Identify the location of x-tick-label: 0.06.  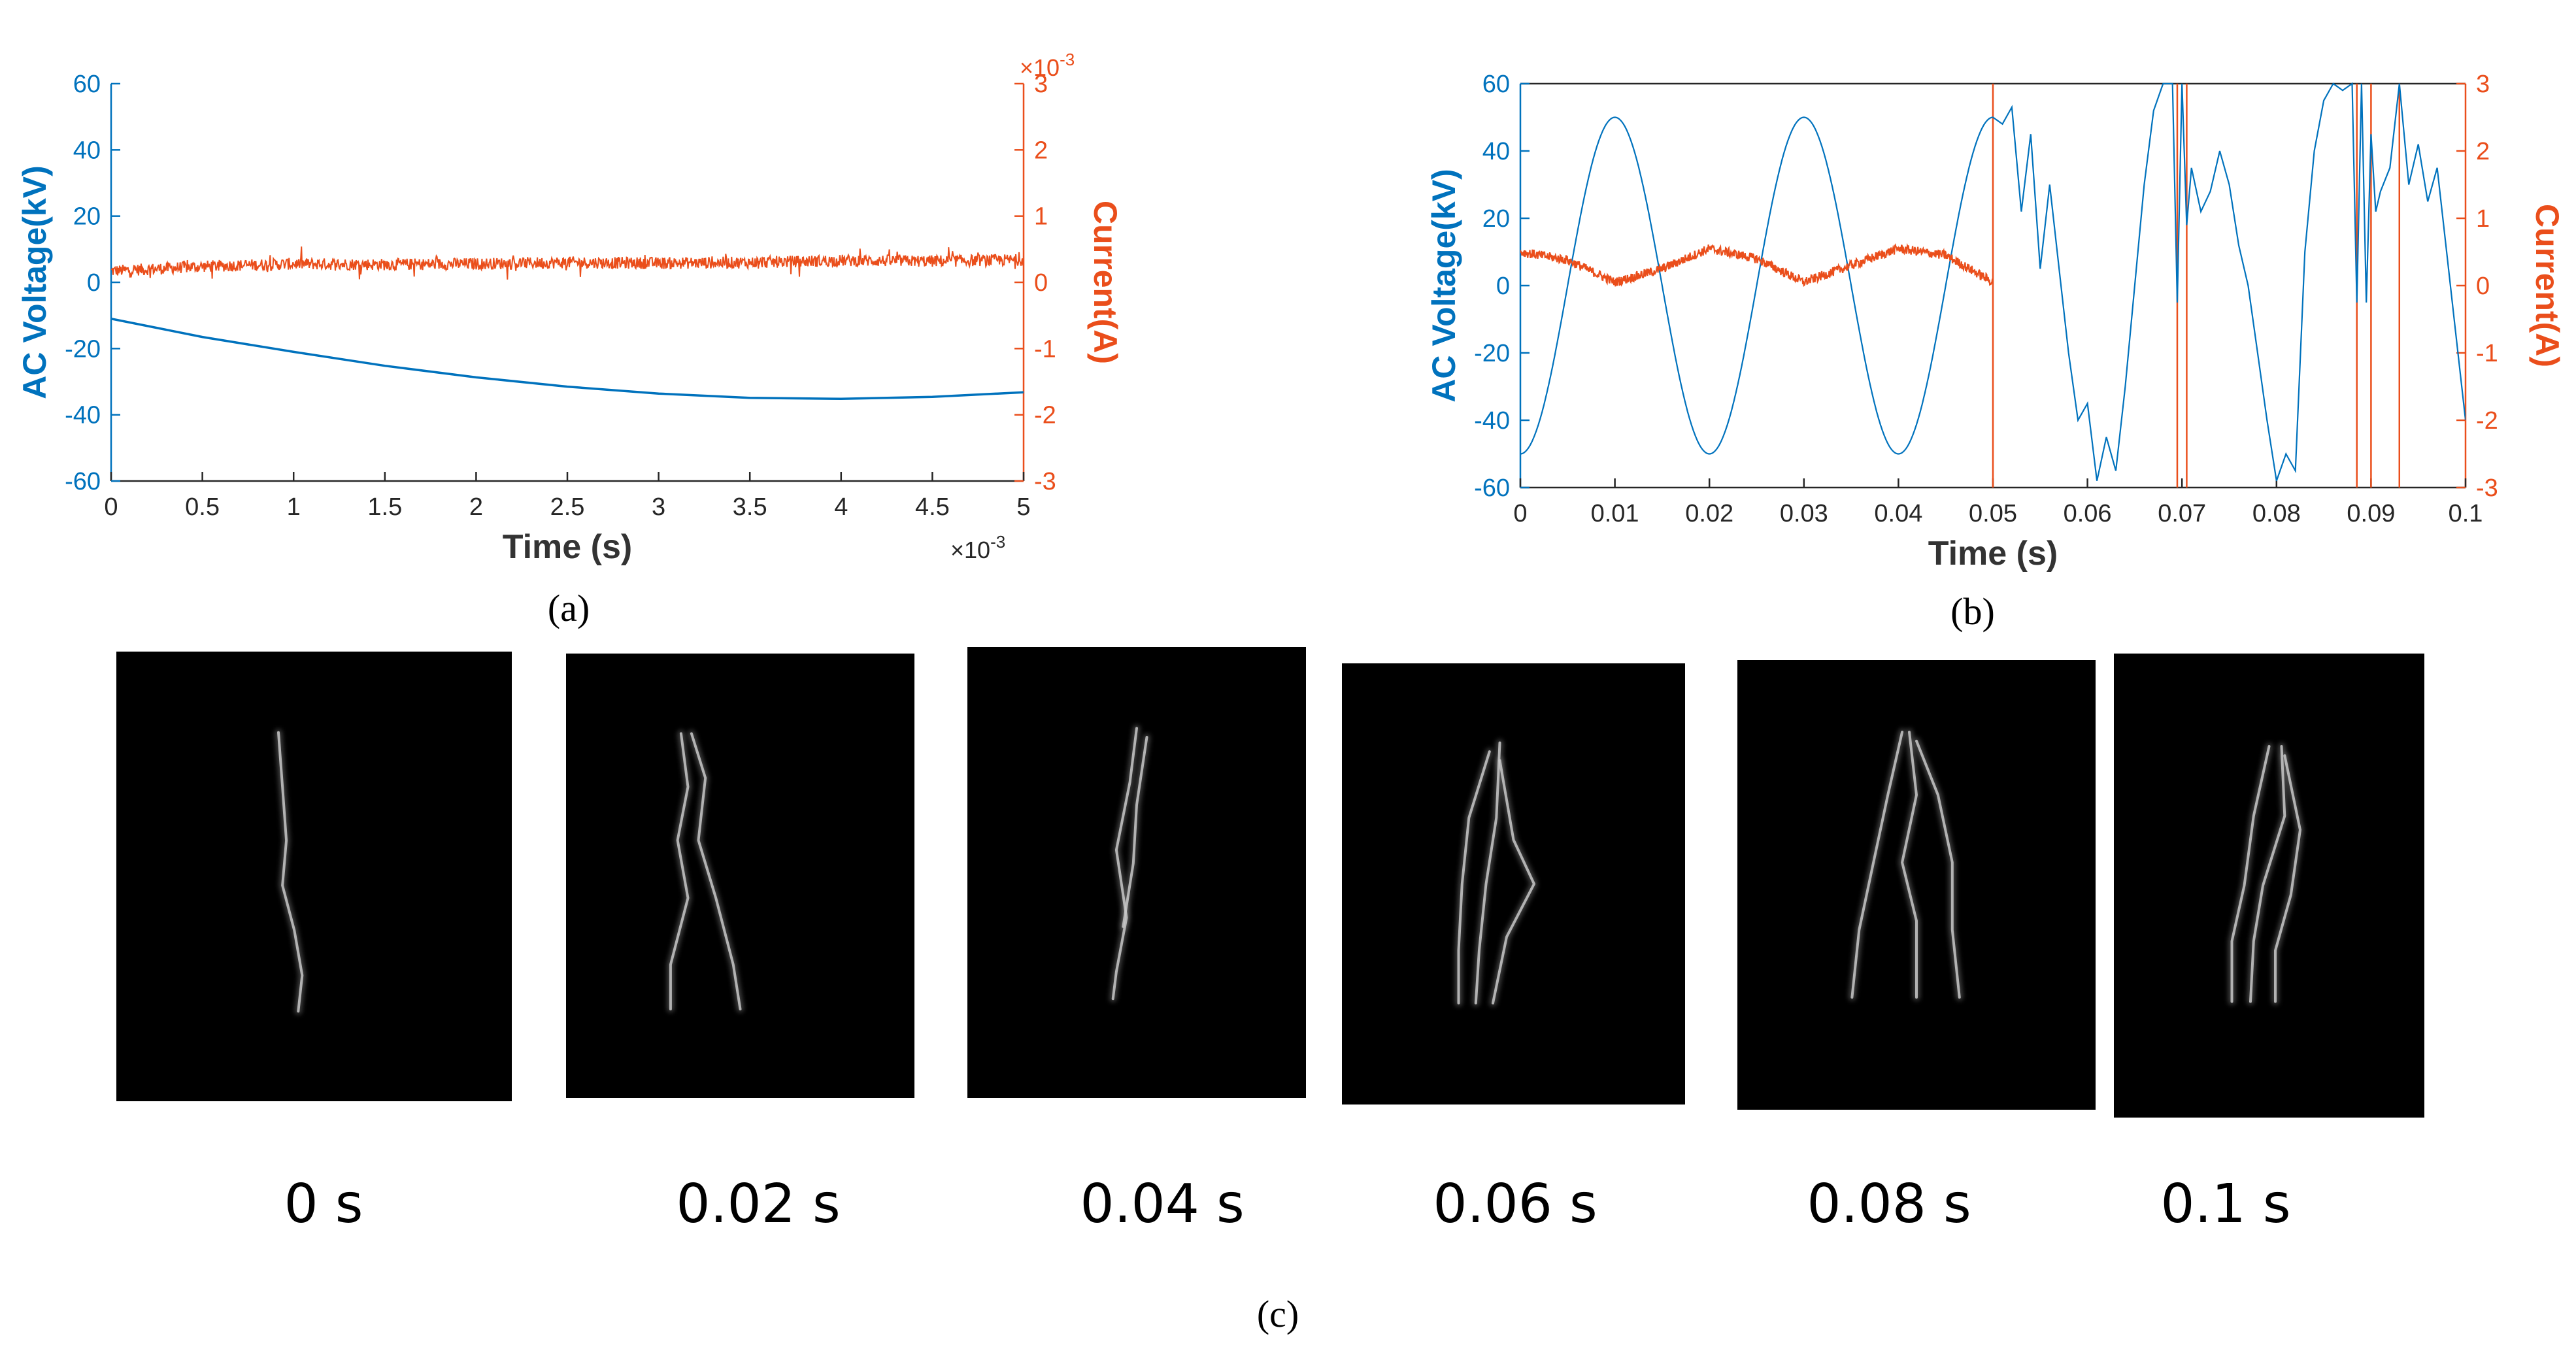
(2088, 513).